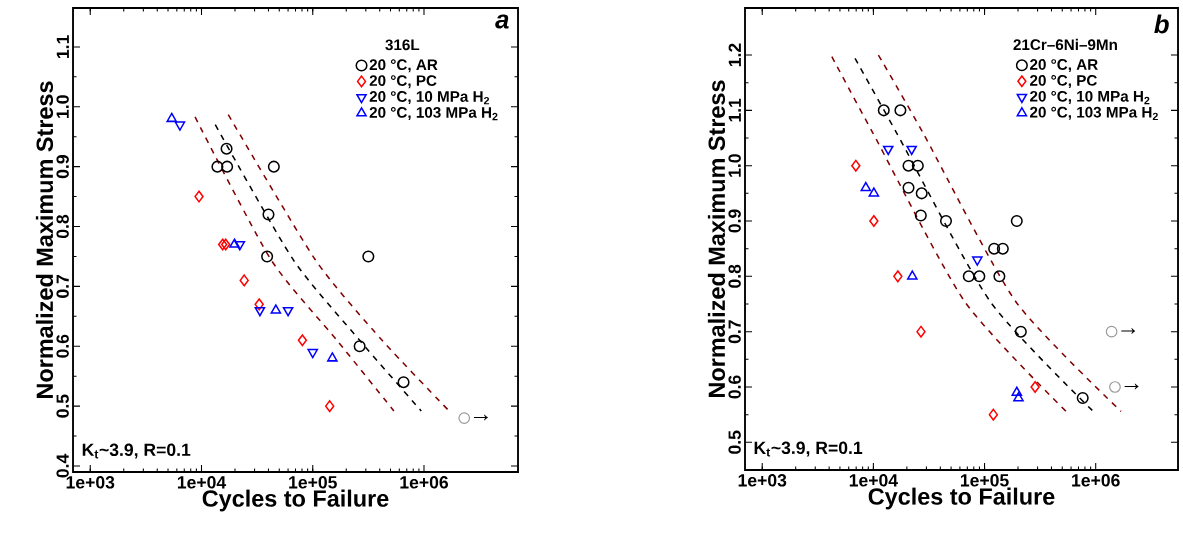 The height and width of the screenshot is (540, 1183). Describe the element at coordinates (1065, 44) in the screenshot. I see `legend-title: 21Cr–6Ni–9Mn` at that location.